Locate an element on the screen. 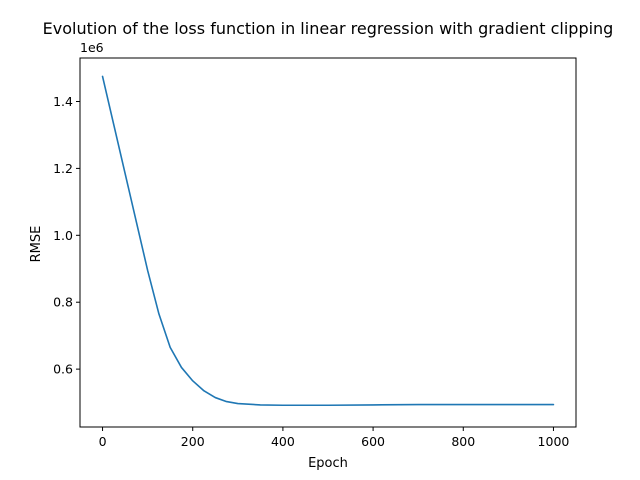  y-tick-label: 1.4 is located at coordinates (63, 101).